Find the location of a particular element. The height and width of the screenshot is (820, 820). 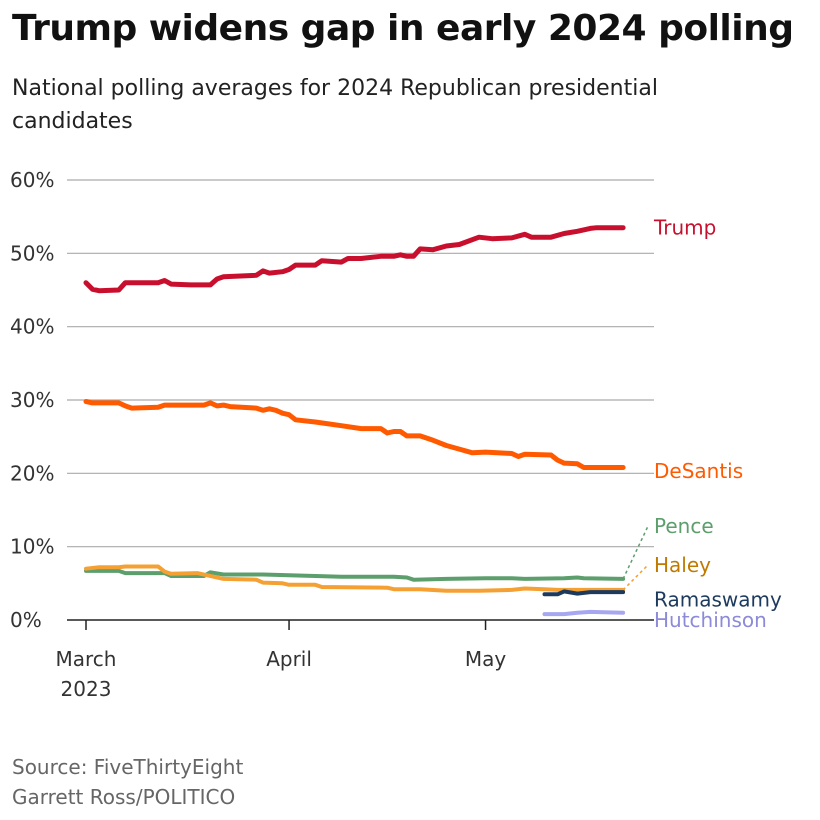

x-tick-label-may: May is located at coordinates (486, 659).